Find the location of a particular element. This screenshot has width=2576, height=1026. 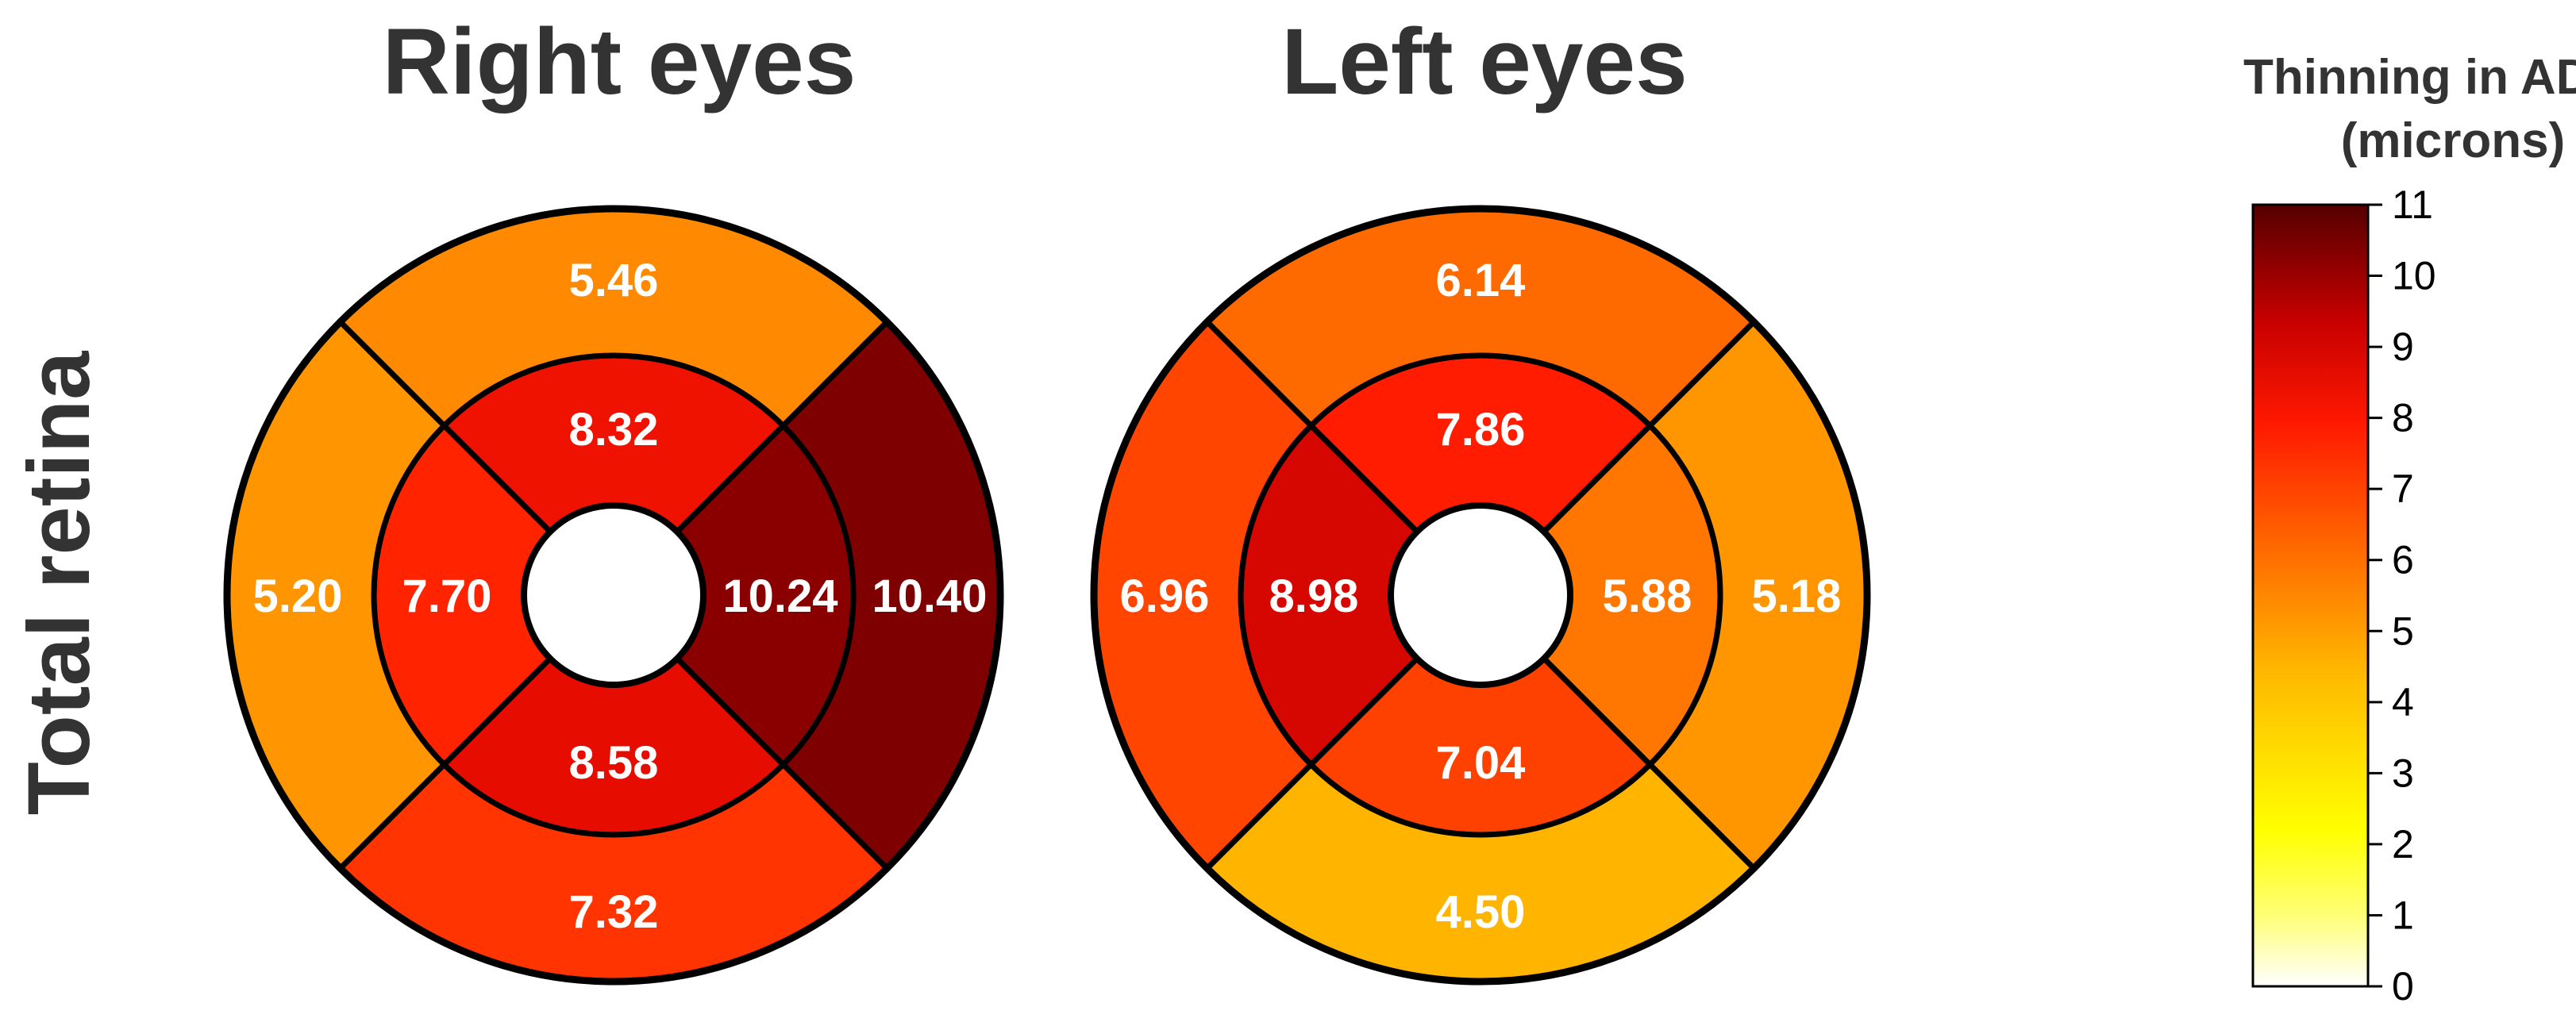

eye-title: Left eyes is located at coordinates (1484, 62).